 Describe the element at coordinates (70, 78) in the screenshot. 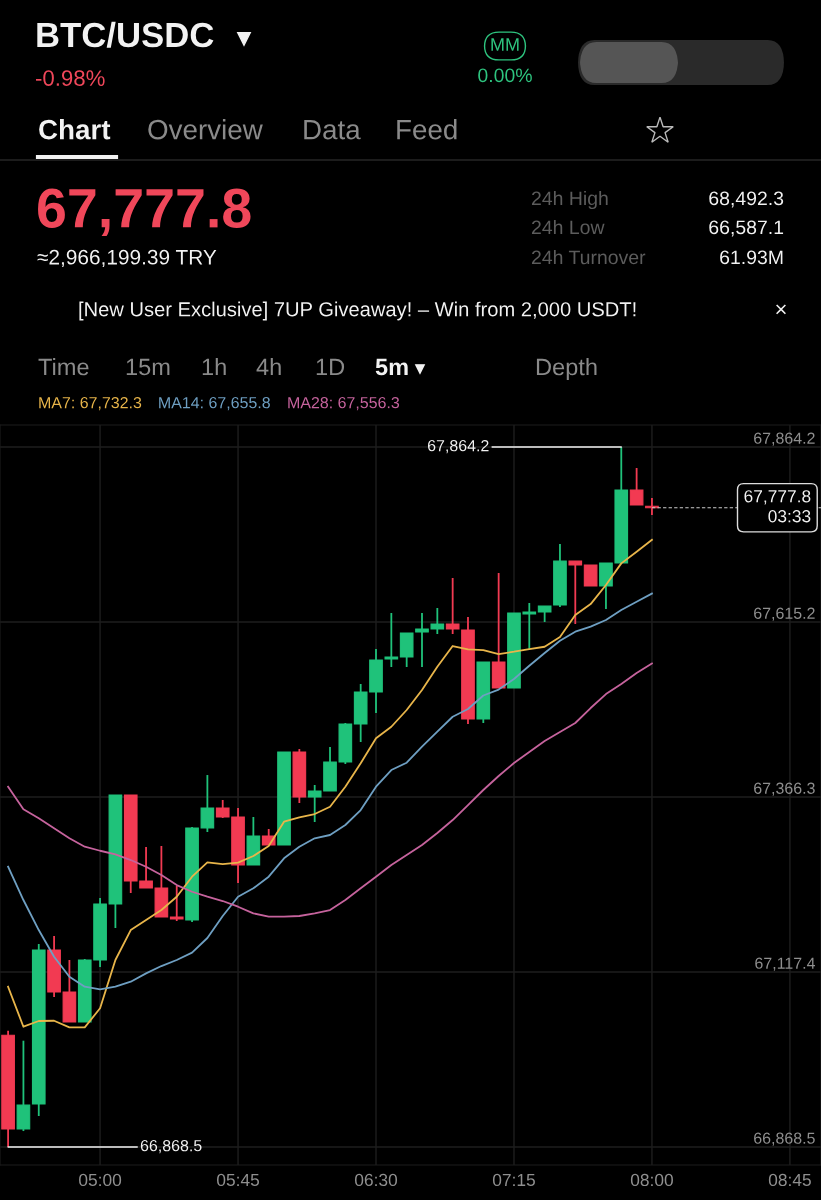

I see `text: -0.98%` at that location.